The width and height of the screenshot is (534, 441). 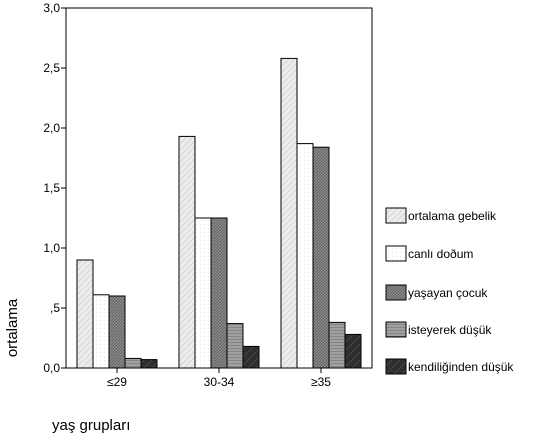 What do you see at coordinates (55, 308) in the screenshot?
I see `y-tick-label: ,5` at bounding box center [55, 308].